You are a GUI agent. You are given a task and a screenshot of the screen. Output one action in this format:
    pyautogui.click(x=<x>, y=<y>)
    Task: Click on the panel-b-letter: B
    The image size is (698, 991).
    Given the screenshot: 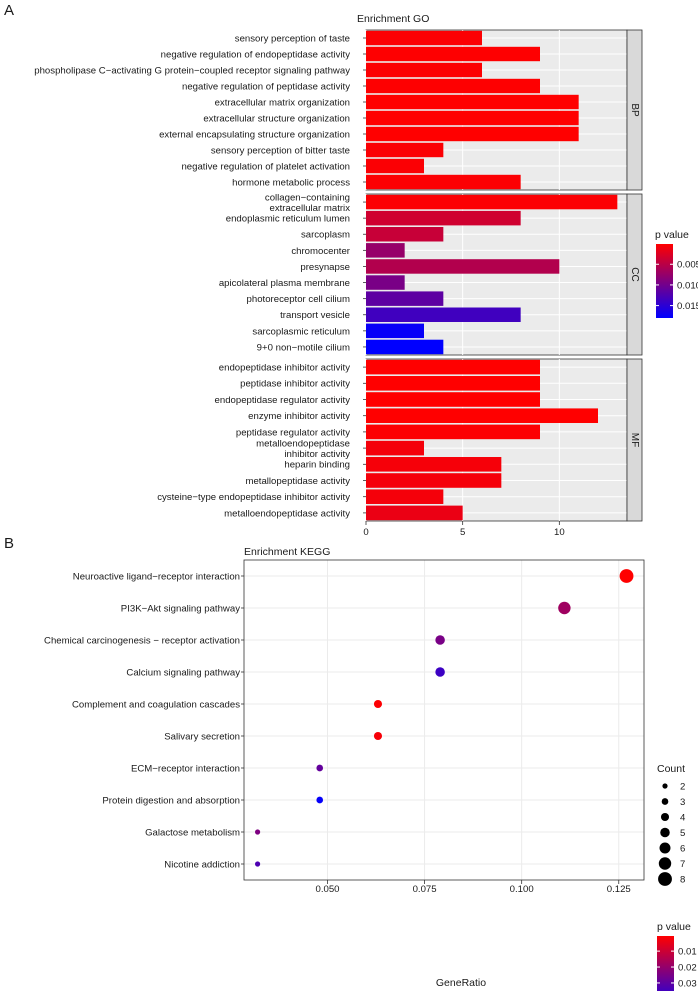 What is the action you would take?
    pyautogui.click(x=9, y=543)
    